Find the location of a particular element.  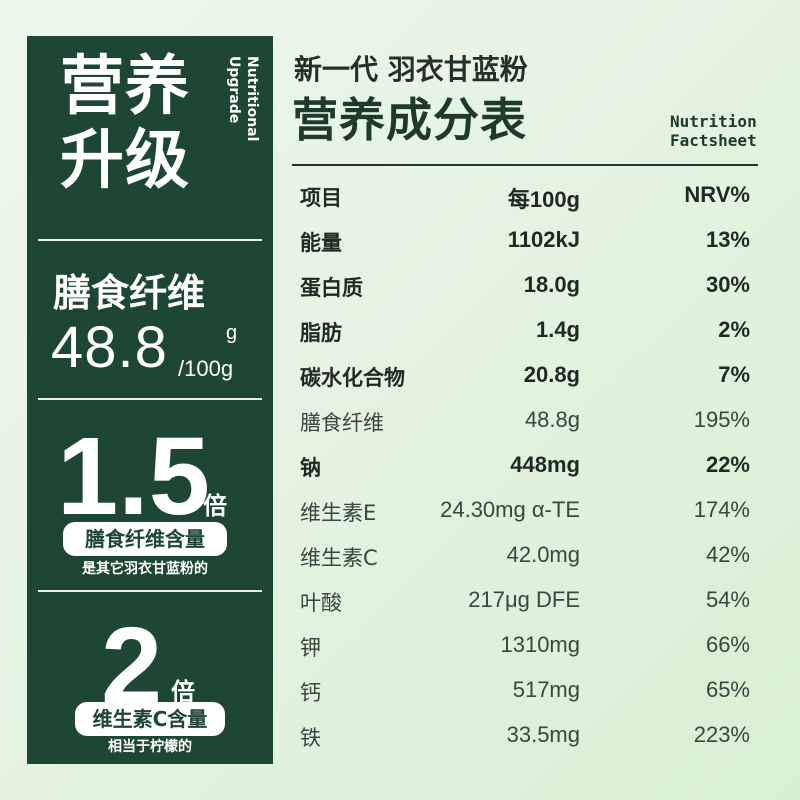

hero-title-line1: 营养 is located at coordinates (125, 87).